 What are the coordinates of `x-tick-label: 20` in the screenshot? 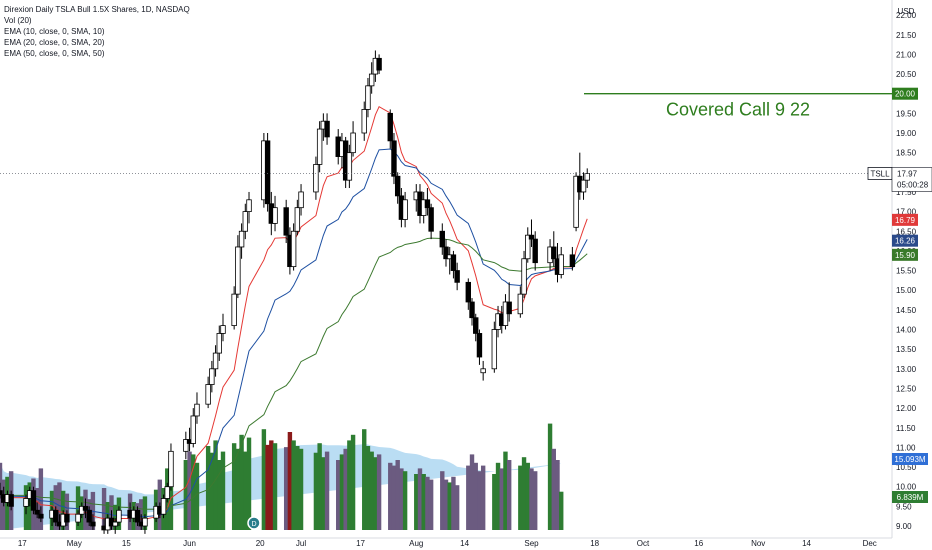 It's located at (260, 543).